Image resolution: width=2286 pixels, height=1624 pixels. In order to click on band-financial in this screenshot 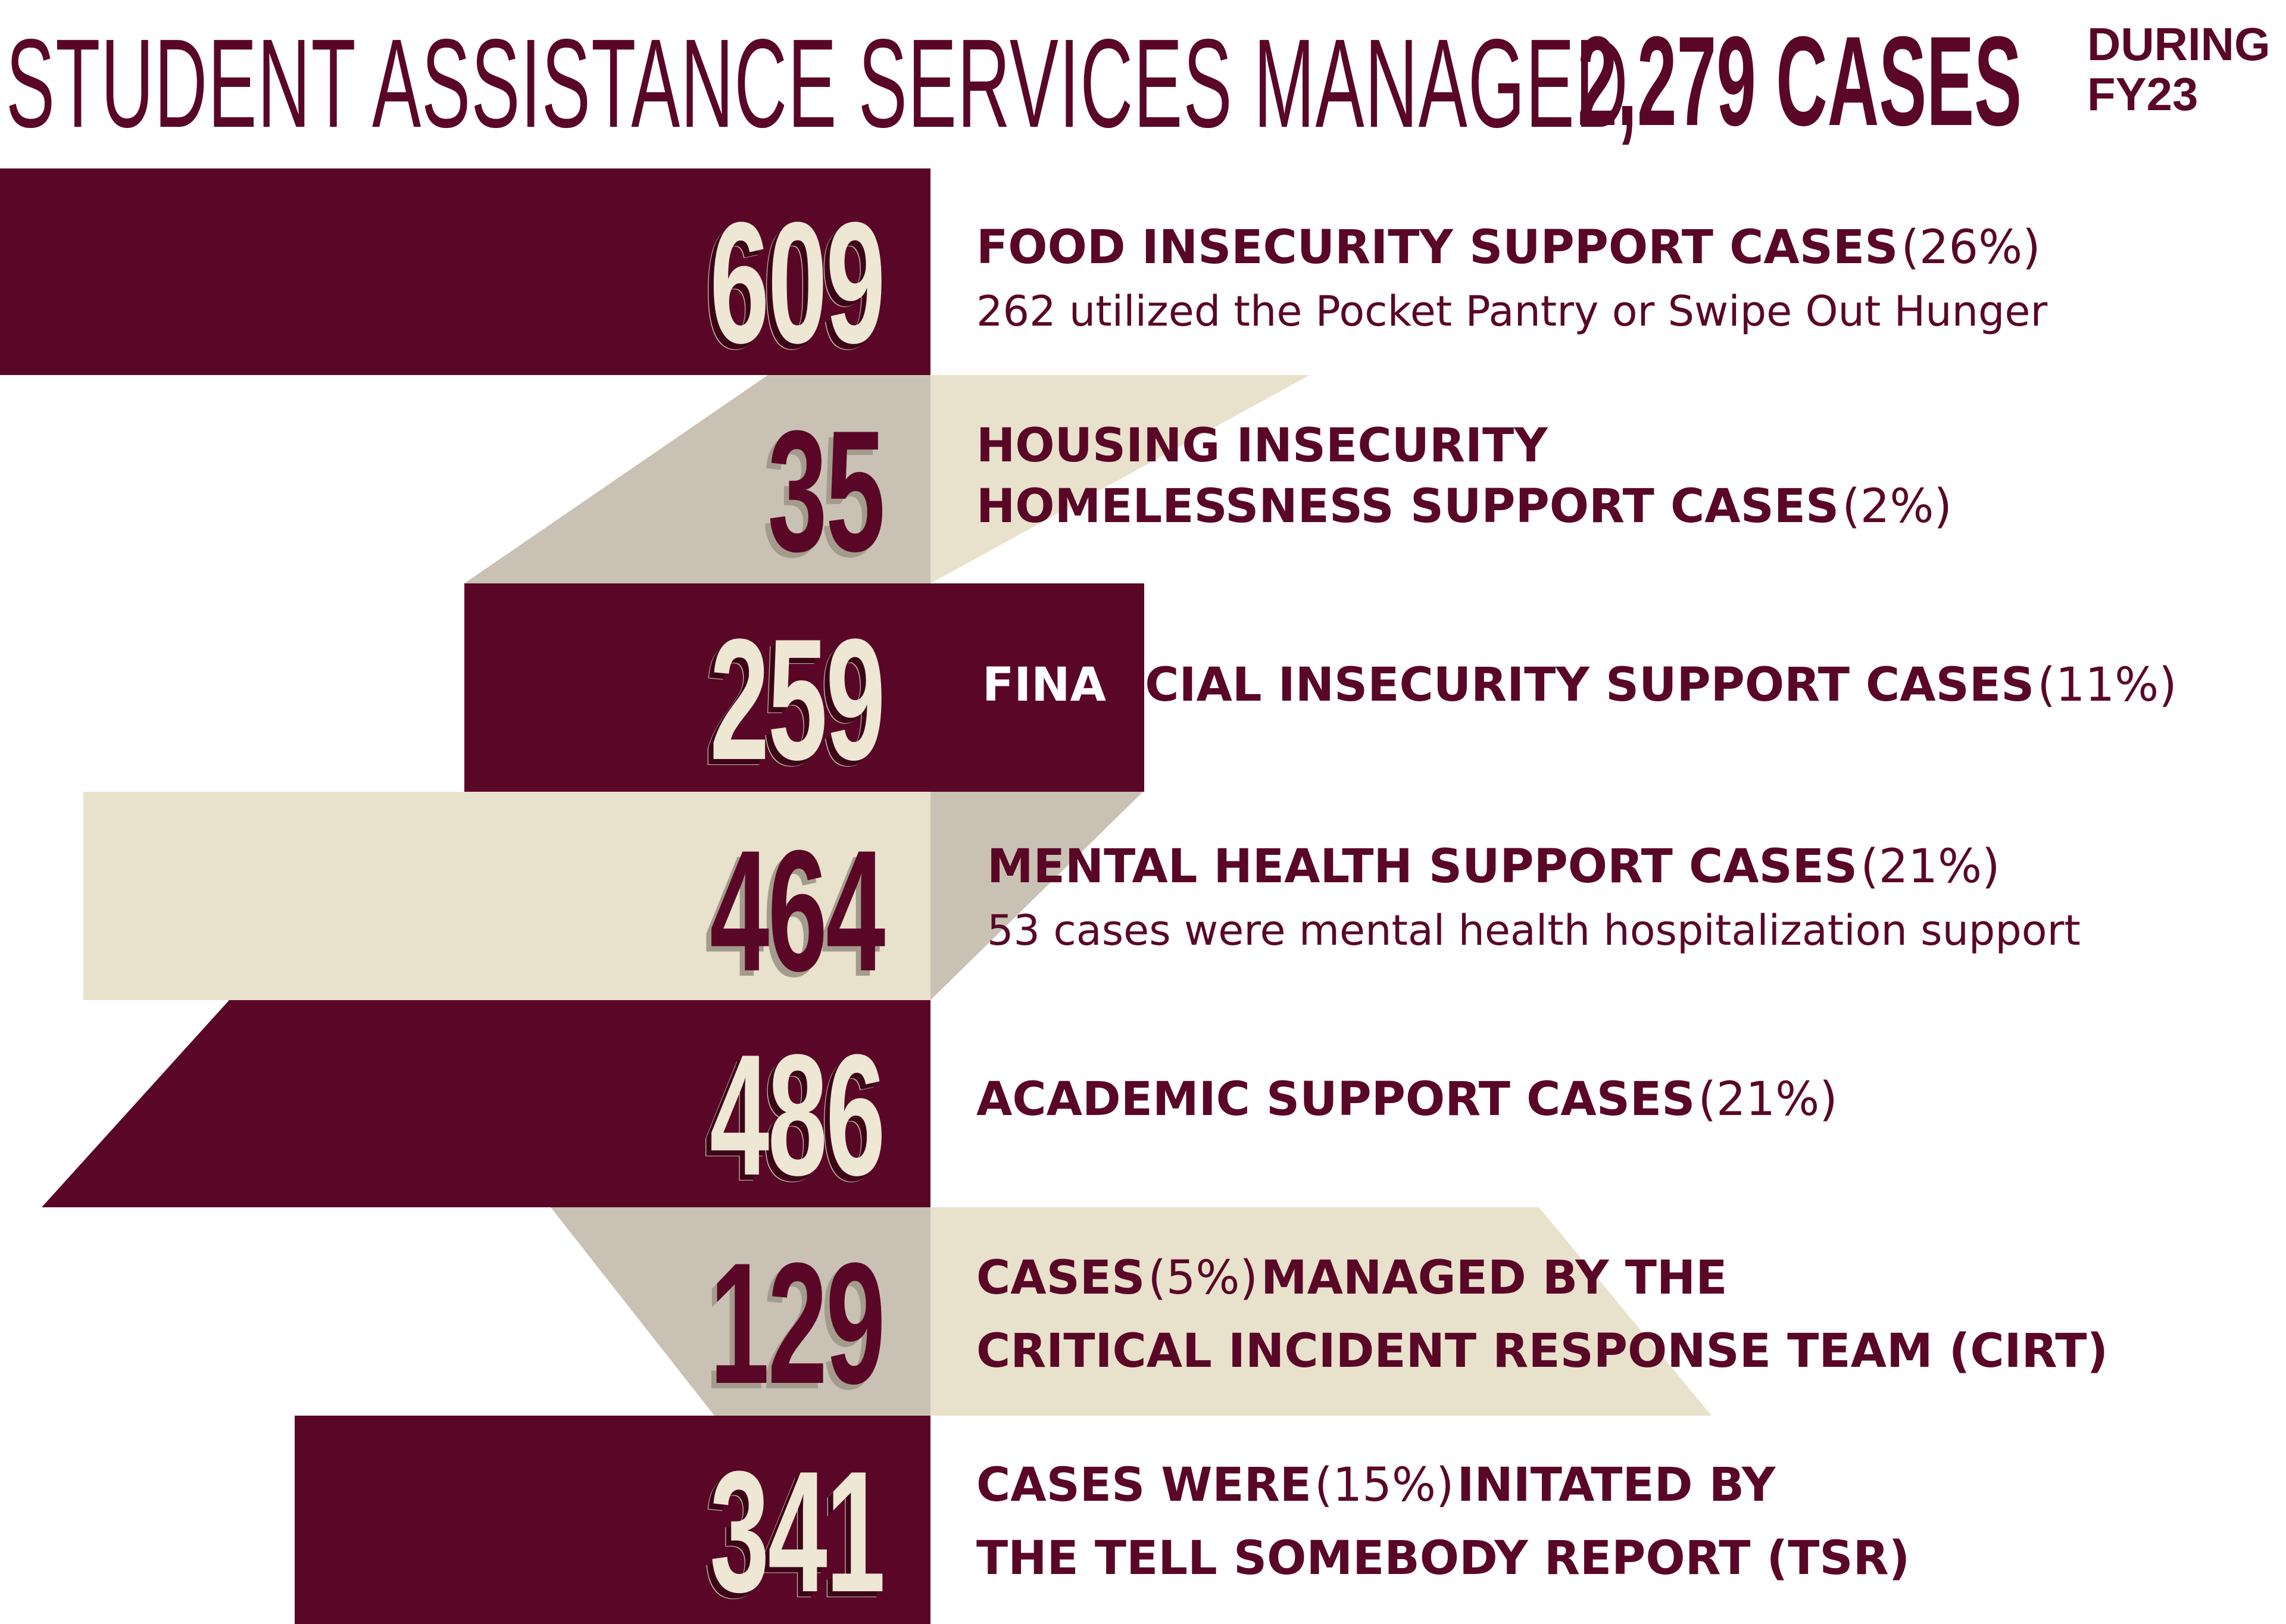, I will do `click(804, 688)`.